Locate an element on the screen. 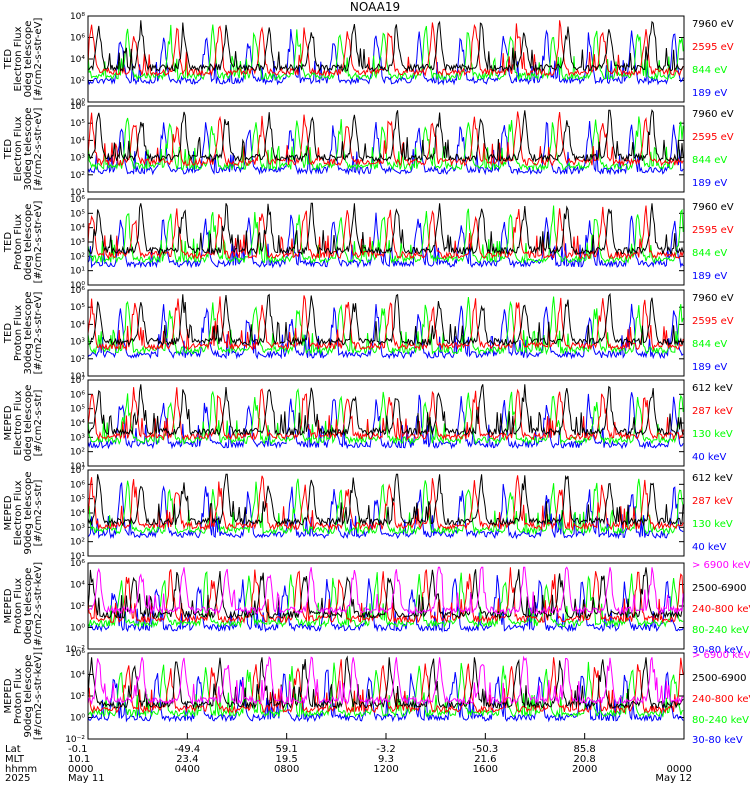 The height and width of the screenshot is (800, 750). x-tick-label: -50.3 is located at coordinates (485, 749).